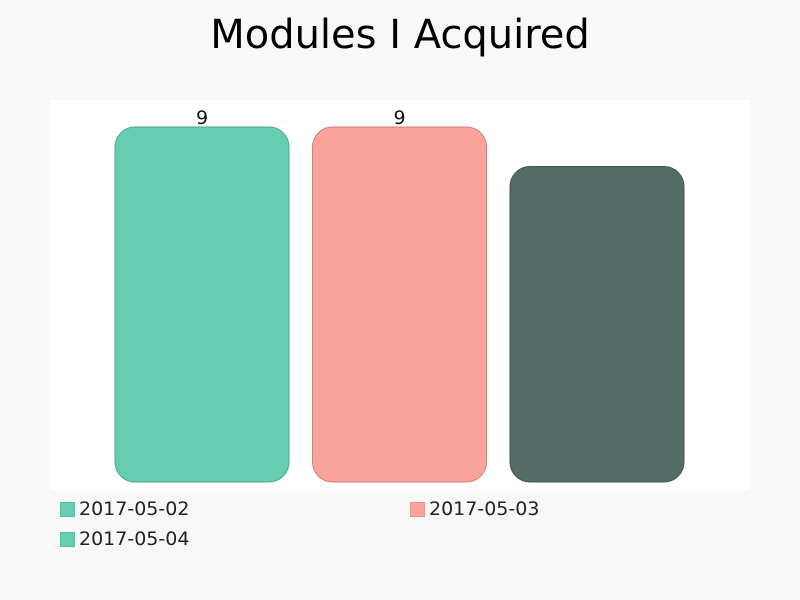  Describe the element at coordinates (134, 539) in the screenshot. I see `legend-label: 2017-05-04` at that location.